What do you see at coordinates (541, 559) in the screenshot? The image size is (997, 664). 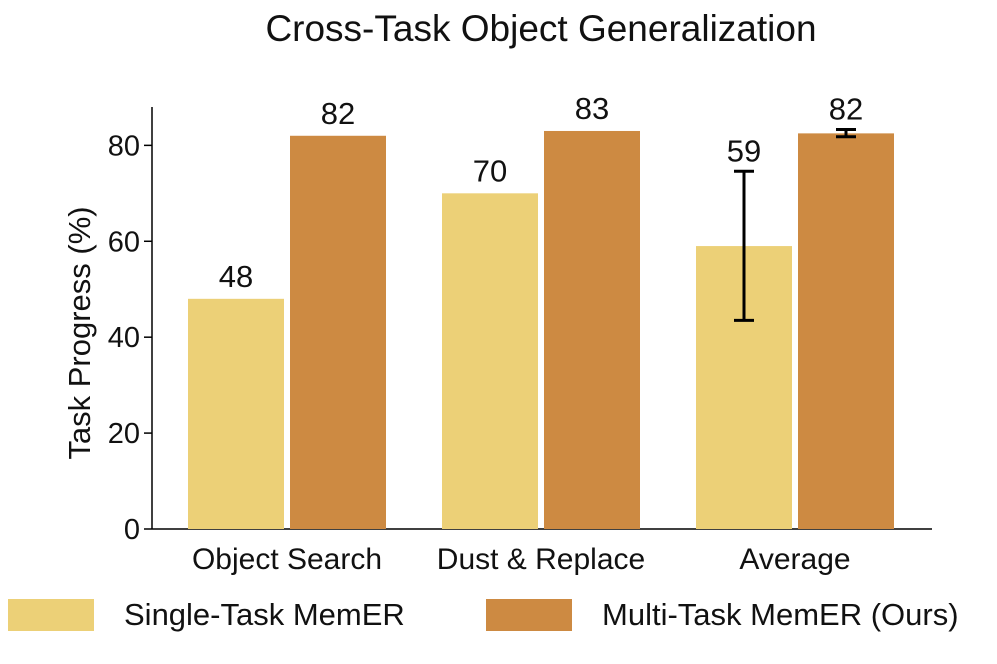 I see `x-tick-label: Dust & Replace` at bounding box center [541, 559].